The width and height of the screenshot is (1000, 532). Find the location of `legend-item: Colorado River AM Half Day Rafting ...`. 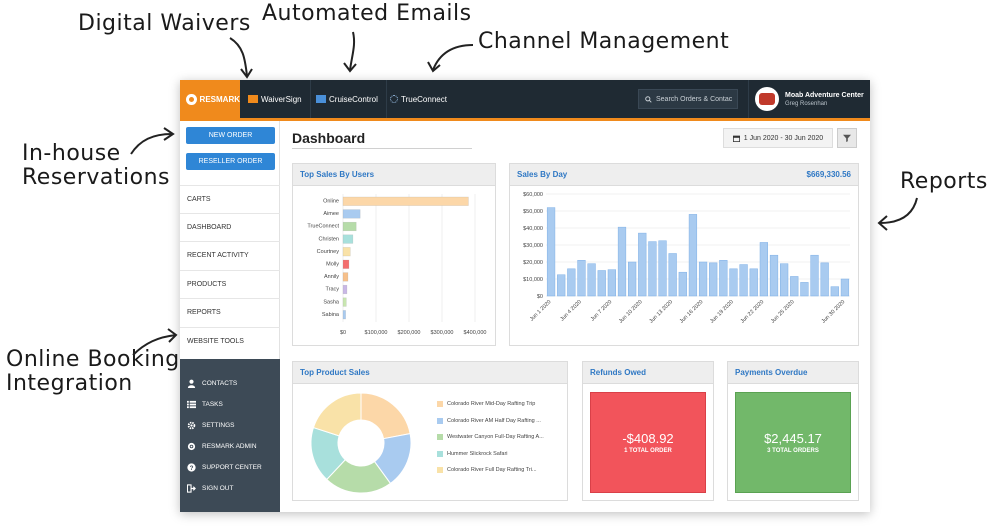

legend-item: Colorado River AM Half Day Rafting ... is located at coordinates (489, 420).